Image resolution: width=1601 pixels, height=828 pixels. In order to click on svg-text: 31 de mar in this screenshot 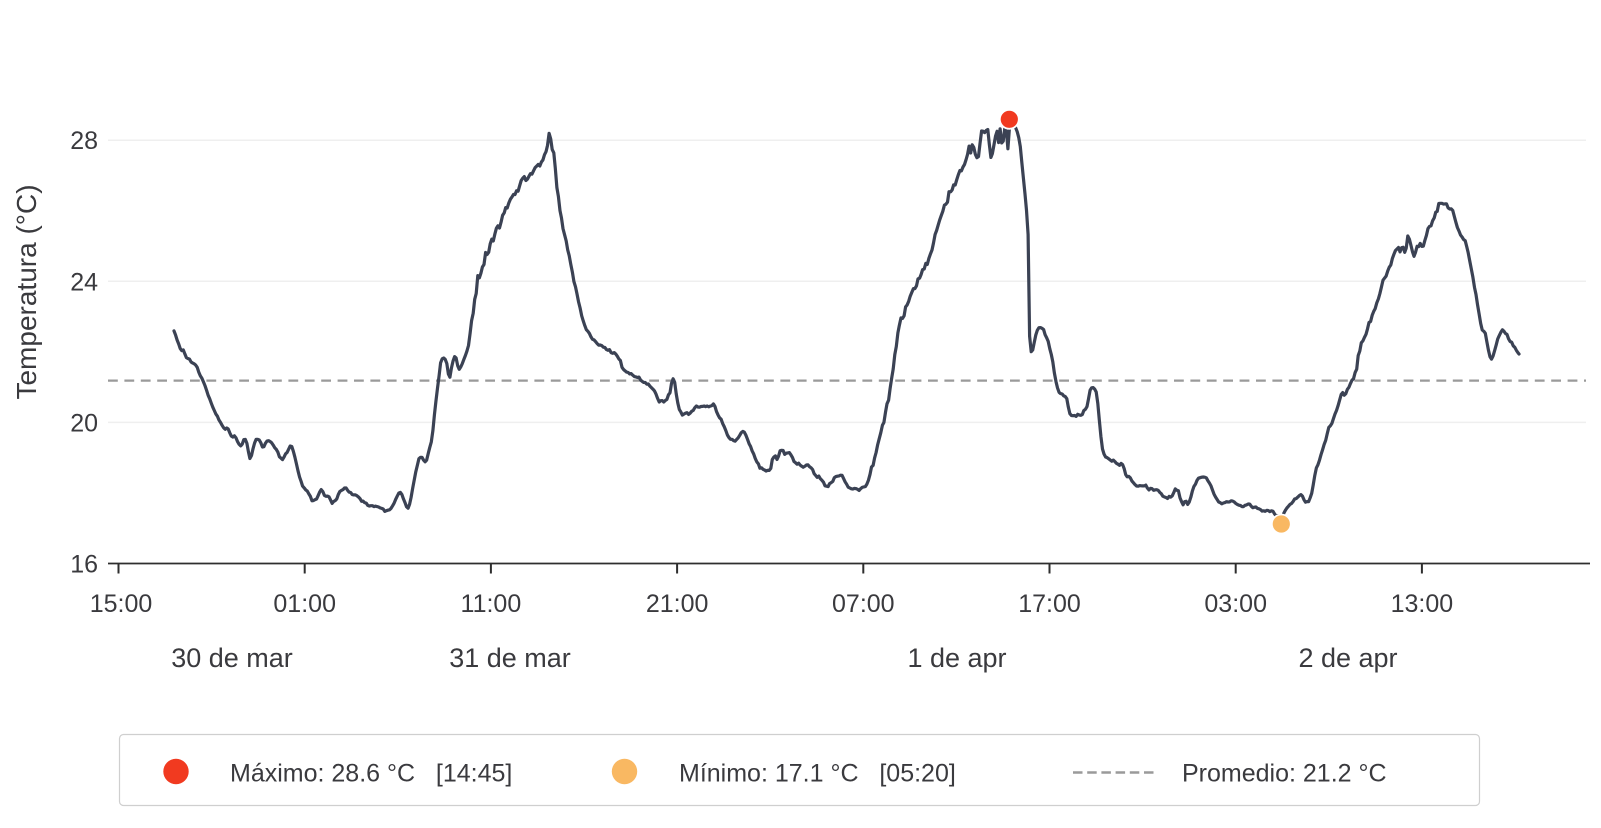, I will do `click(510, 658)`.